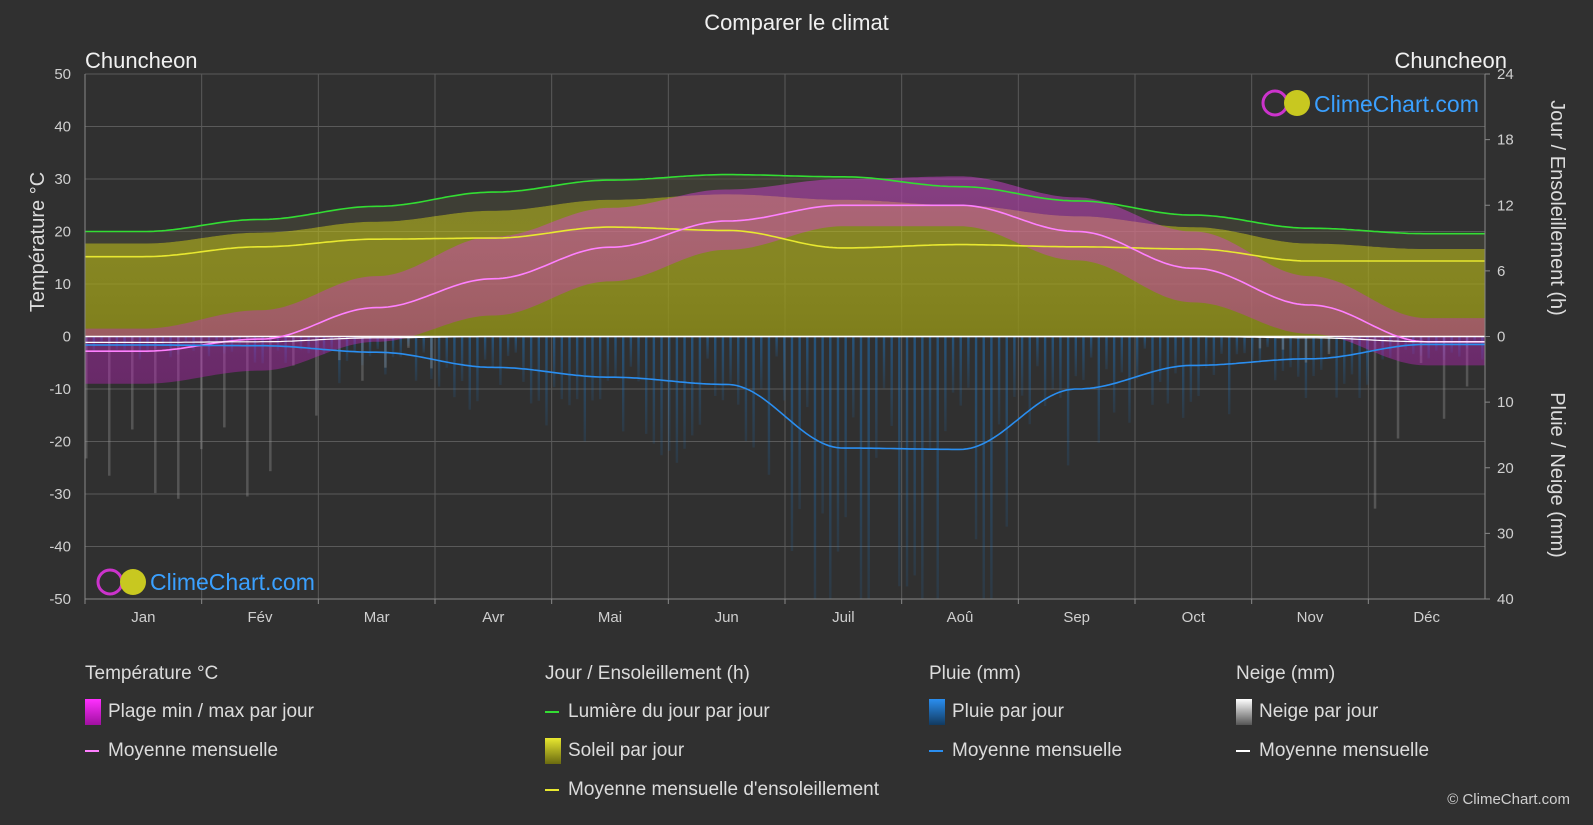 The width and height of the screenshot is (1593, 825). Describe the element at coordinates (1025, 712) in the screenshot. I see `legend-rain-daily: Pluie par jour` at that location.